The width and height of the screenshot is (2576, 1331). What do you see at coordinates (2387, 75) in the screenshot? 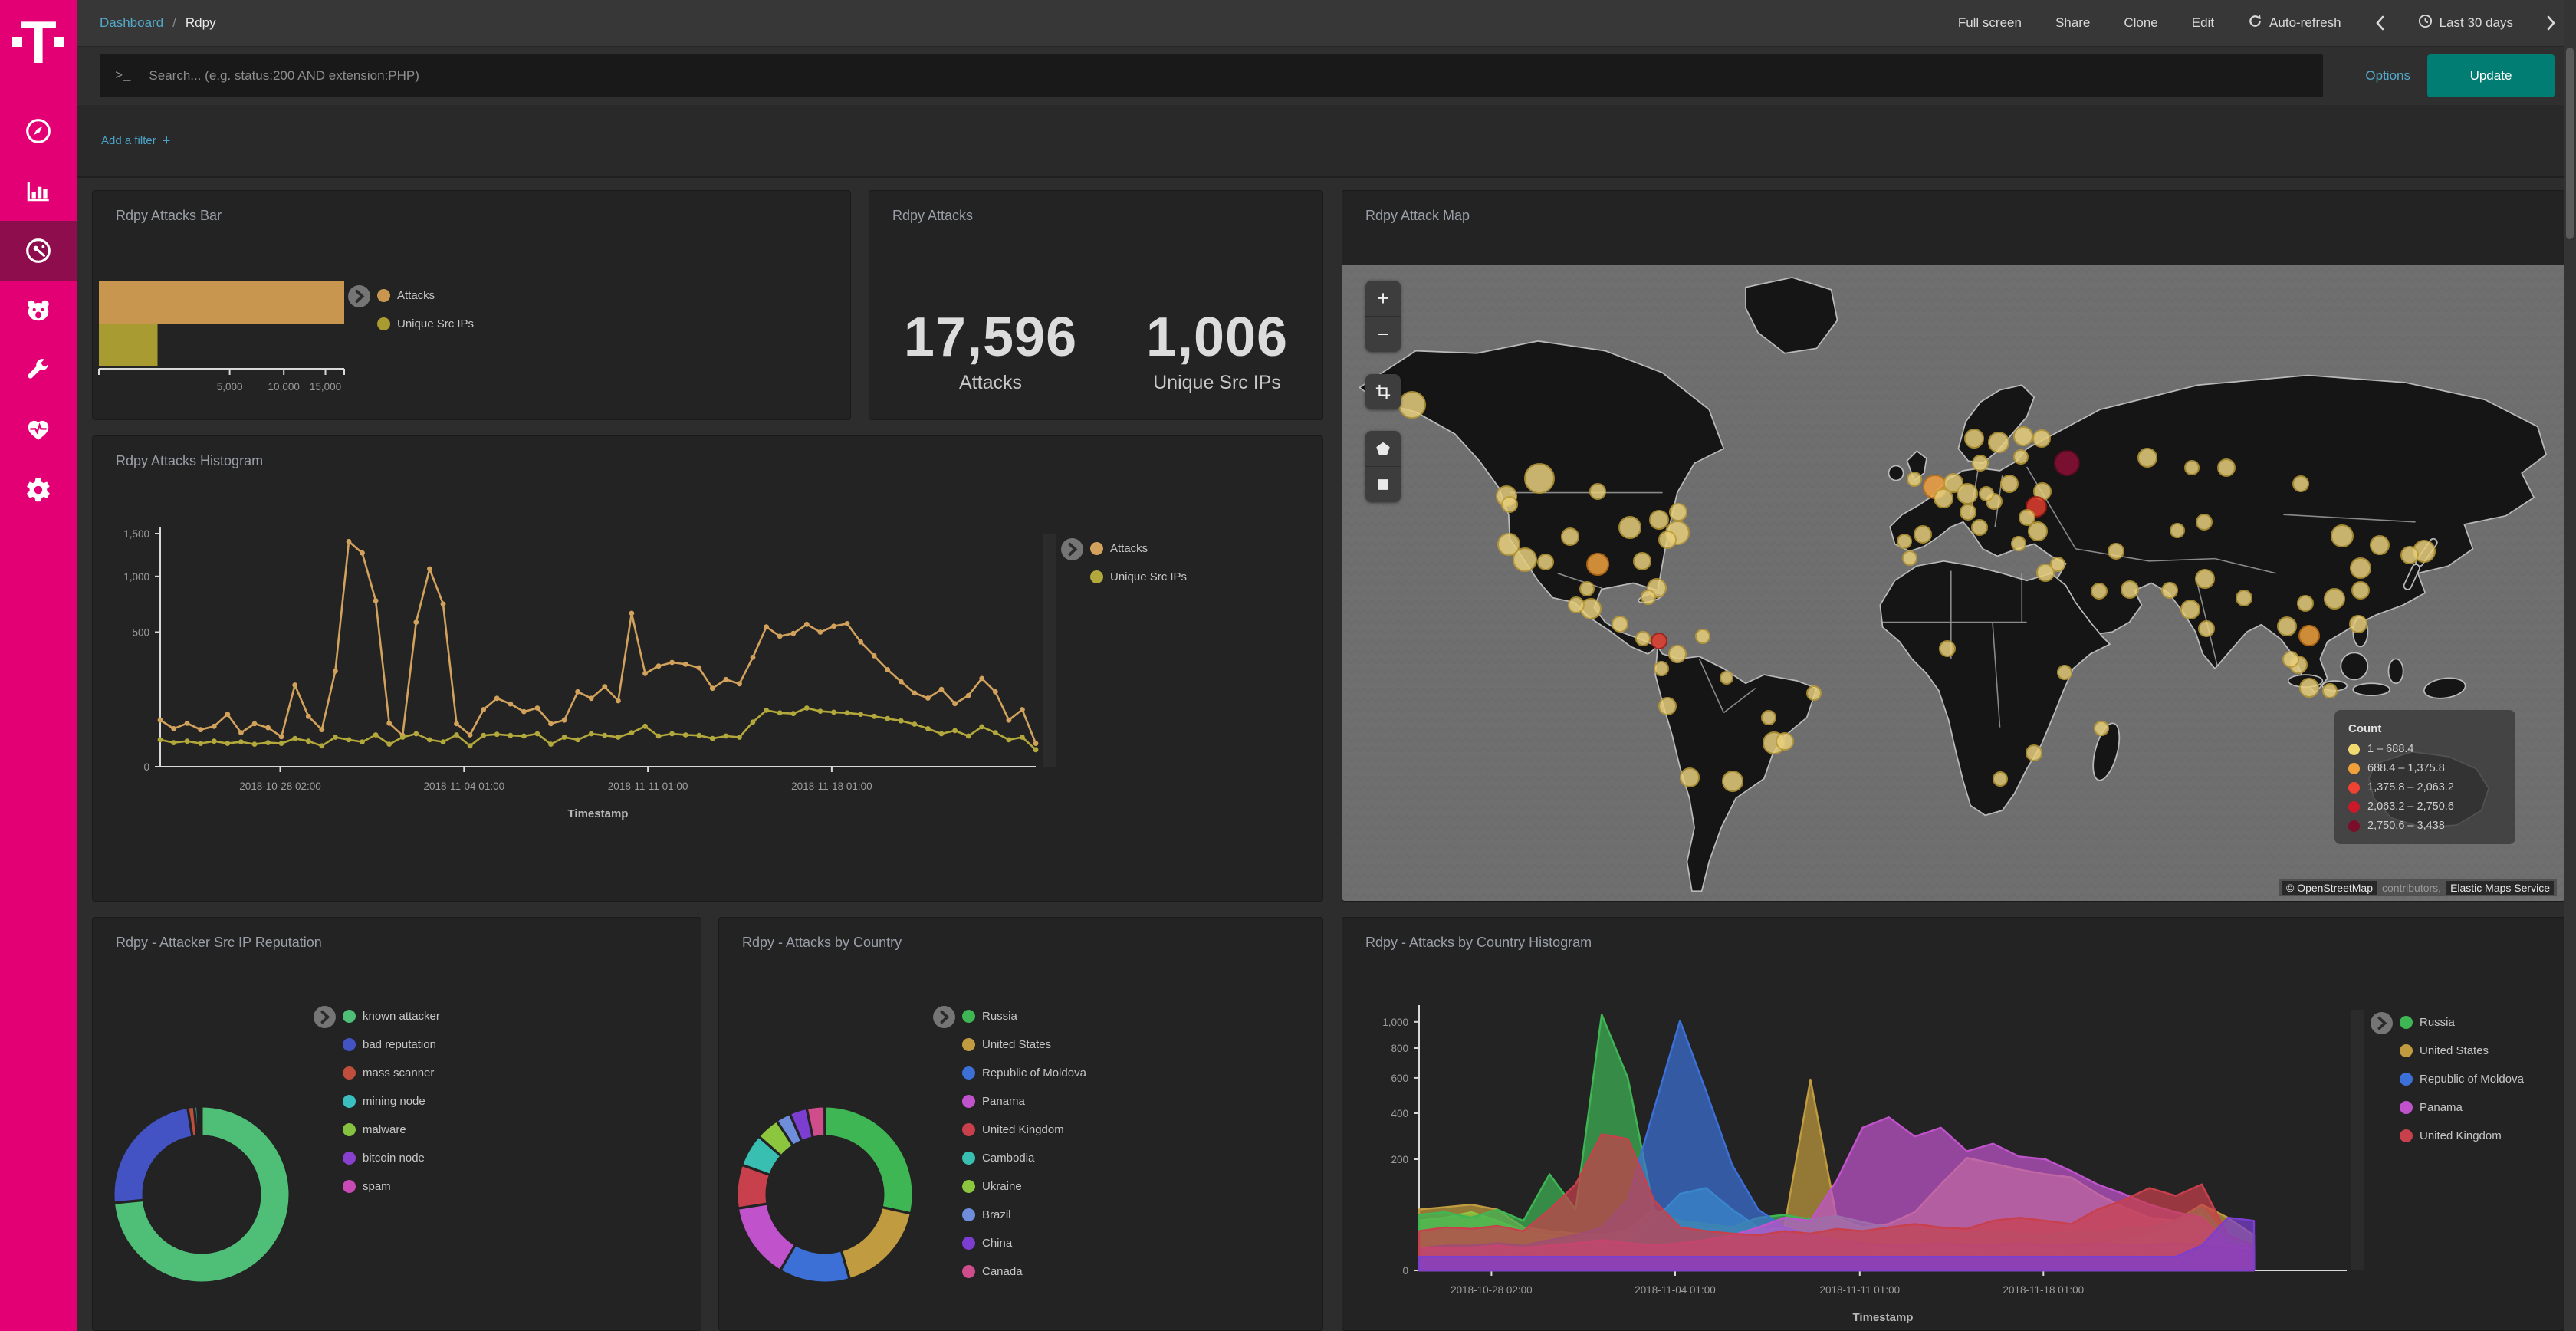
I see `options-link: Options` at bounding box center [2387, 75].